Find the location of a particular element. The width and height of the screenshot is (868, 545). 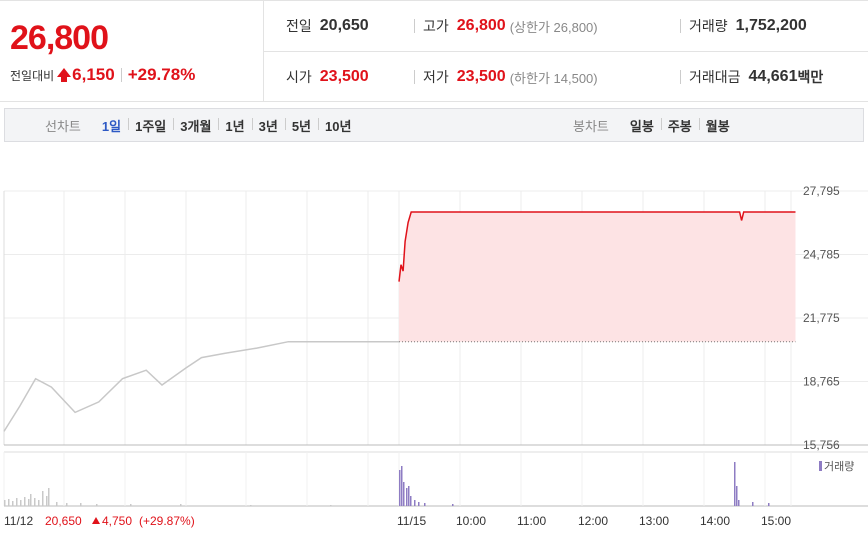

line-chart-tabs: 선차트 1일 1주일 3개월 1년 3년 5년 10년 is located at coordinates (201, 125).